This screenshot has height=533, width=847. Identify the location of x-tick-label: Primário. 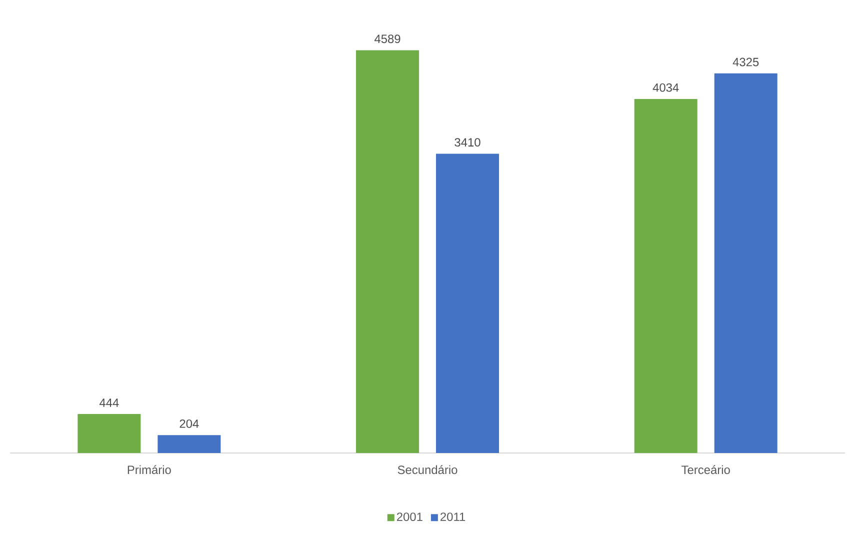
(149, 469).